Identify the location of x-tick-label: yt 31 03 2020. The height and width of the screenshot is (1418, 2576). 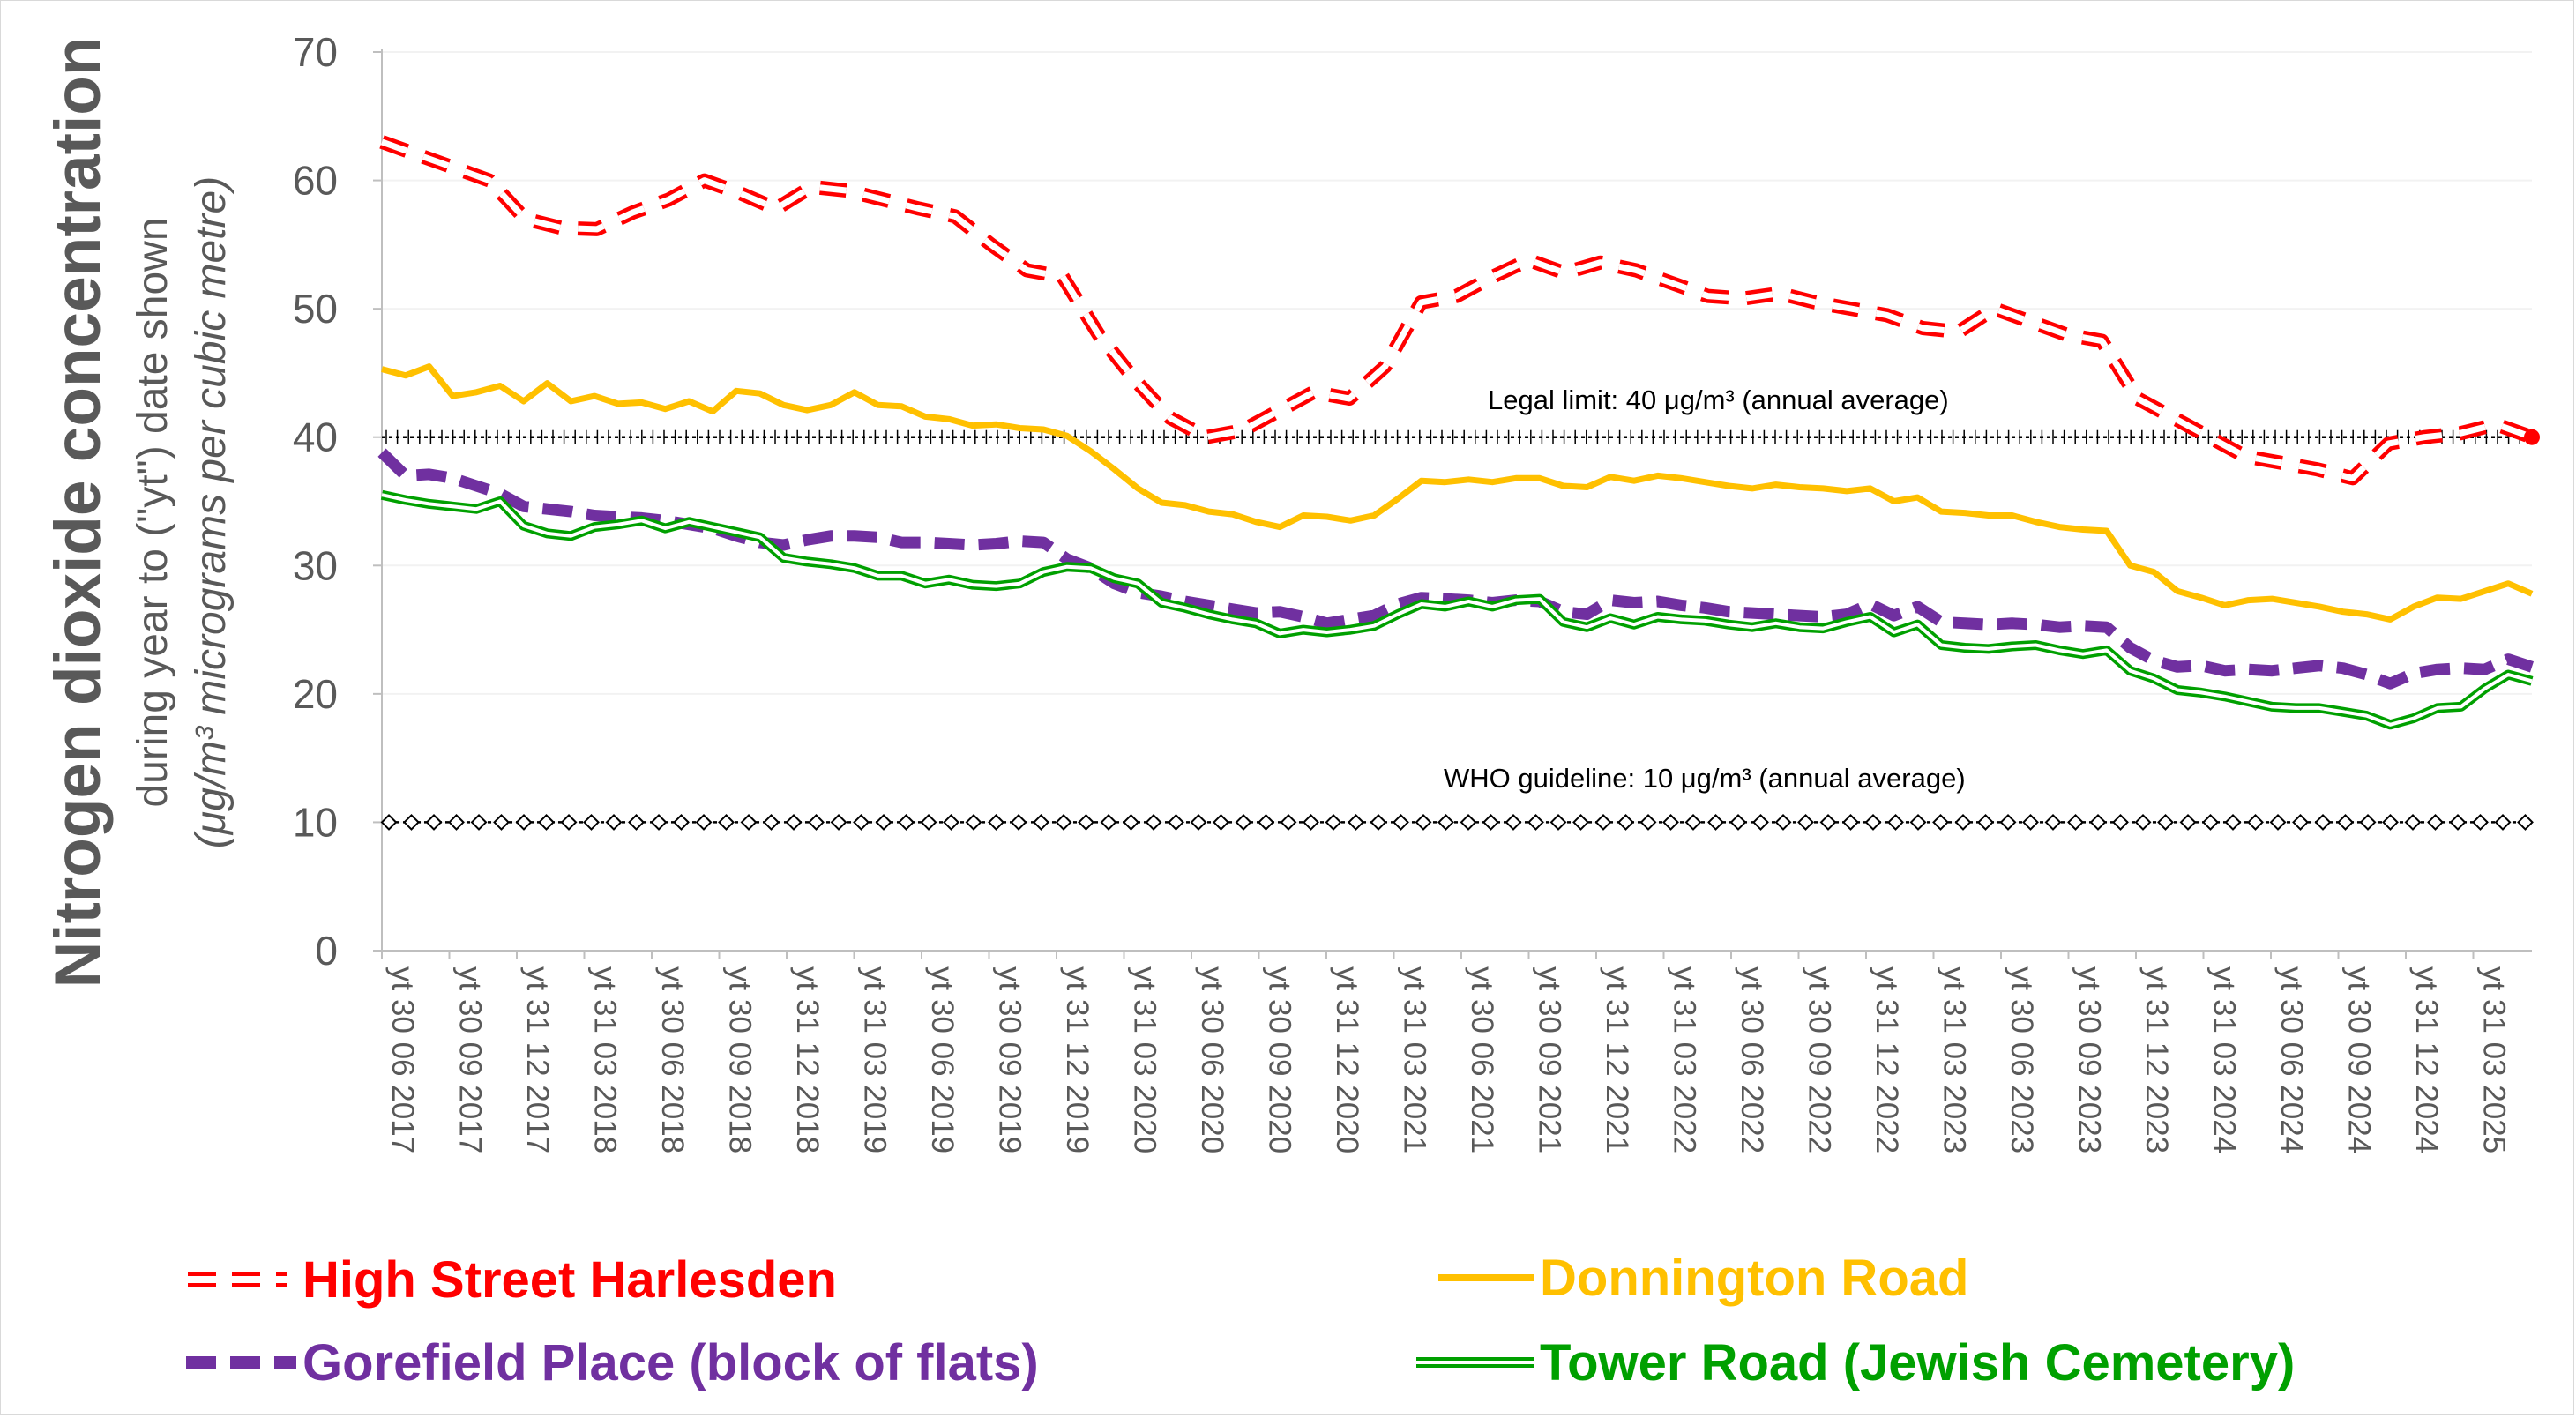
(1145, 1059).